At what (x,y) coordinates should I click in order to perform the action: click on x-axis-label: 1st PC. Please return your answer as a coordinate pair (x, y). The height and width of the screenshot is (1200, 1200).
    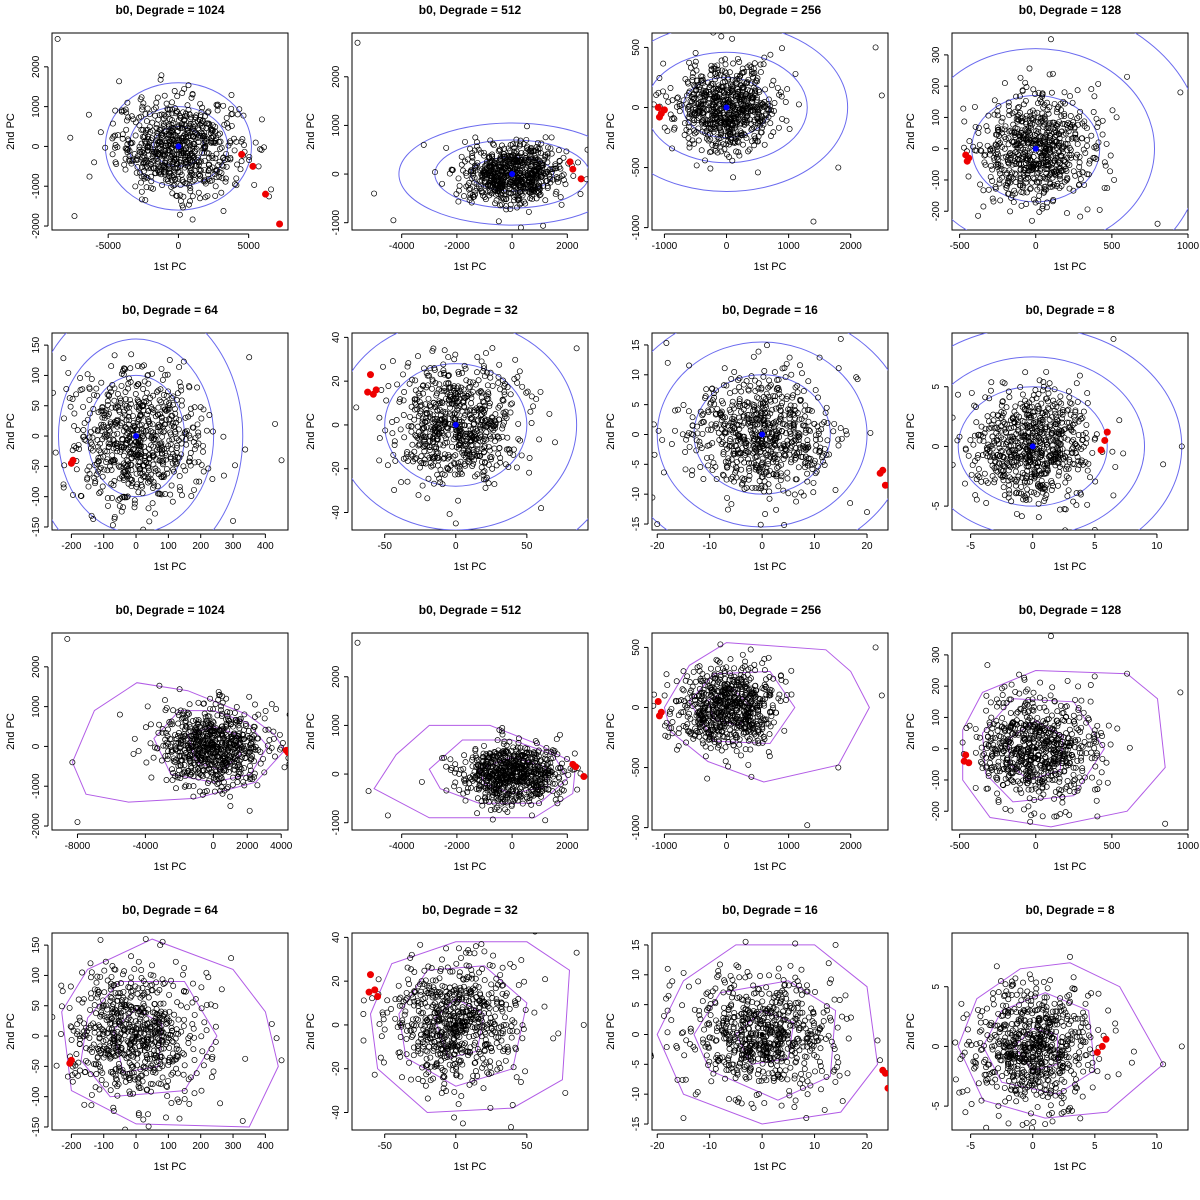
    Looking at the image, I should click on (769, 567).